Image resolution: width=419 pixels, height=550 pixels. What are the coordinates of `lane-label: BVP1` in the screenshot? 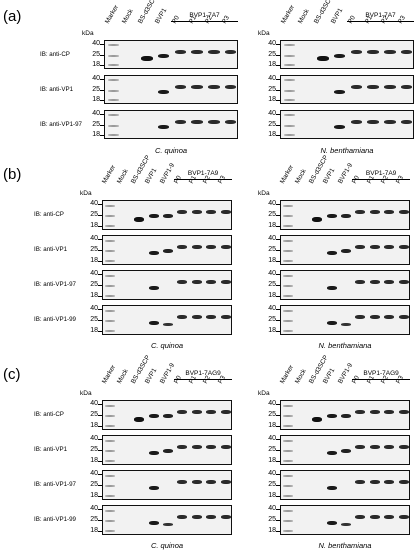 It's located at (151, 176).